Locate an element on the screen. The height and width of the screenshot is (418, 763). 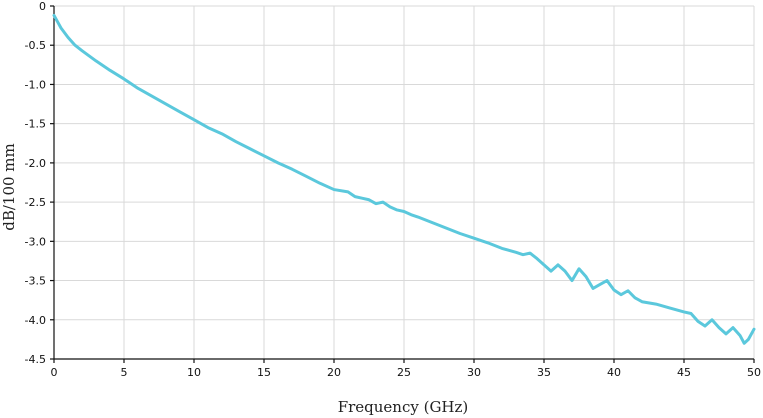
y-tick-label: -3.0 is located at coordinates (35, 241).